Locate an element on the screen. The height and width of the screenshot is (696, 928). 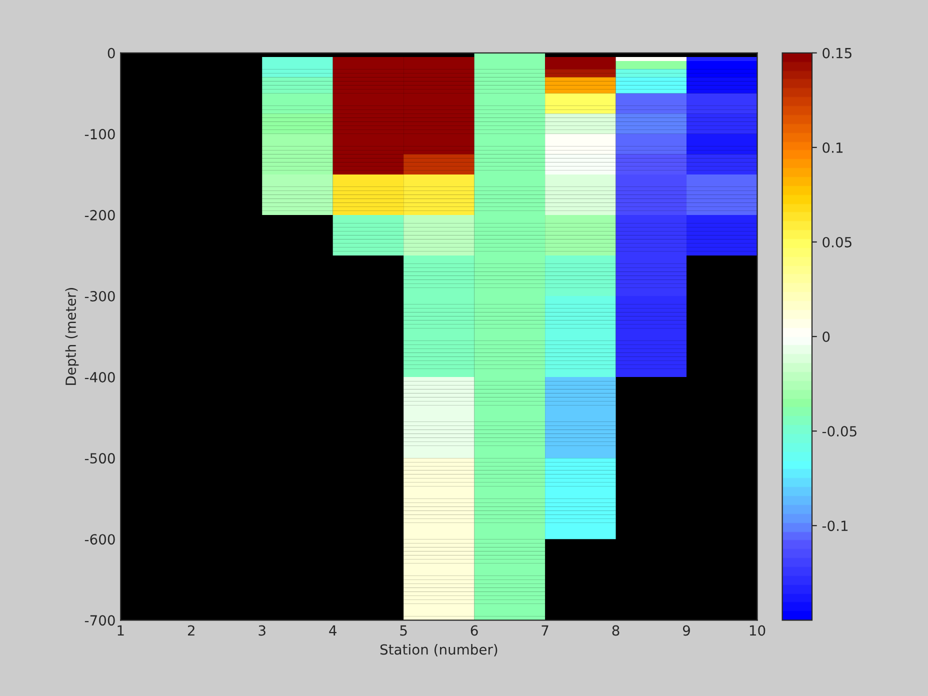
y-tick-label: -500 is located at coordinates (99, 458).